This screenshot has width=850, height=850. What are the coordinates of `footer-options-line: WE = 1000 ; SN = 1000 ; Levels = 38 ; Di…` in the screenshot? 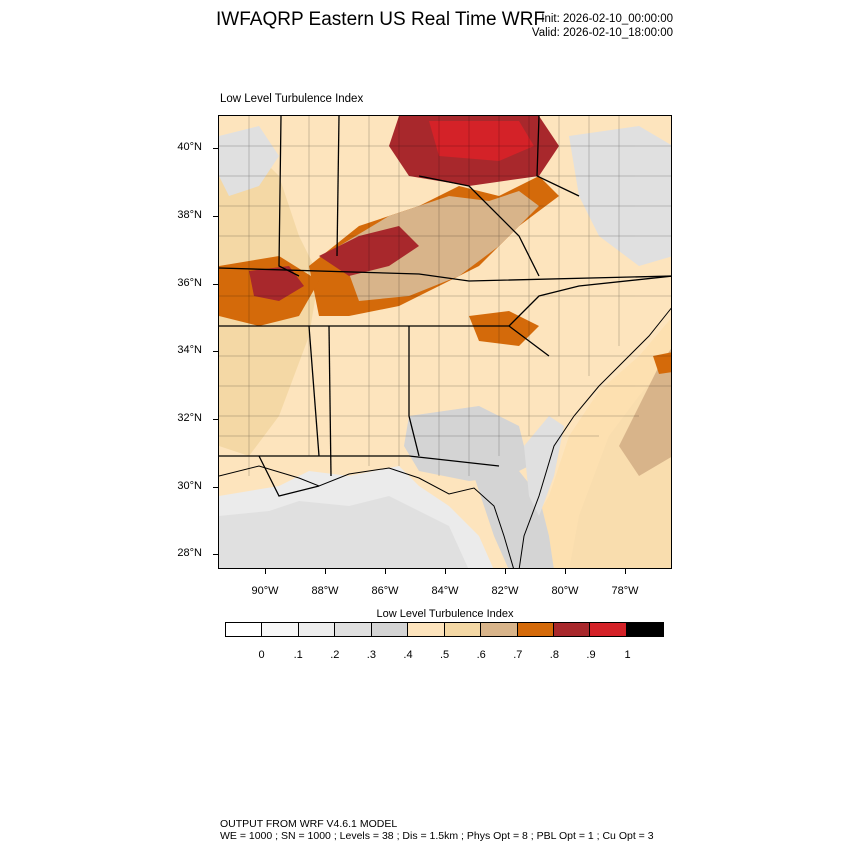 It's located at (437, 836).